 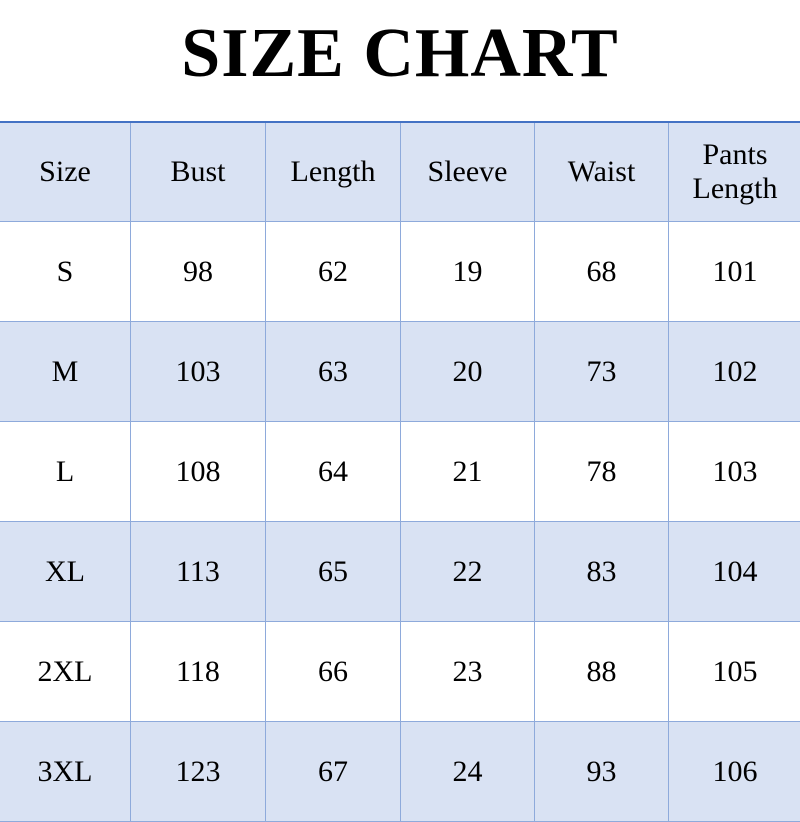 What do you see at coordinates (602, 772) in the screenshot?
I see `table-cell: 93` at bounding box center [602, 772].